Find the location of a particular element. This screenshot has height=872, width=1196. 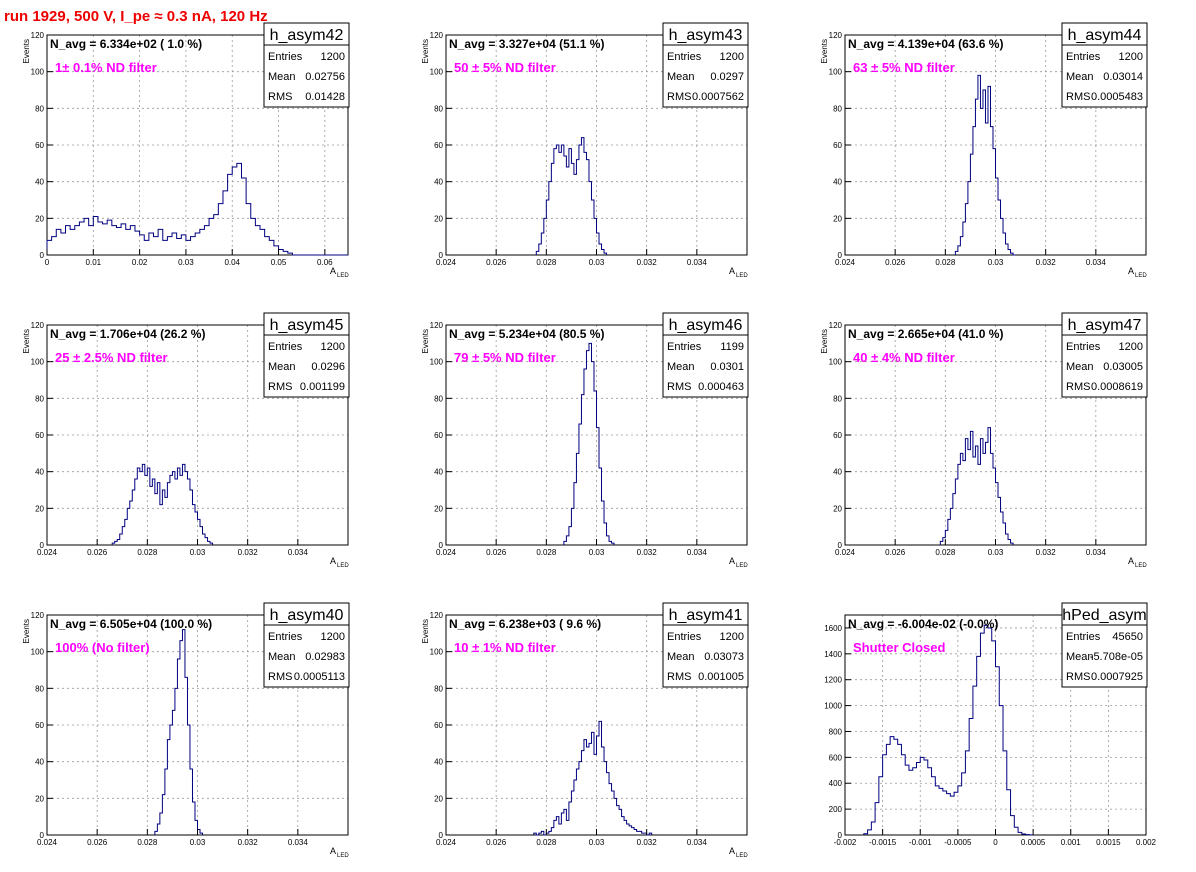

stats-value: 0.000463 is located at coordinates (721, 387).